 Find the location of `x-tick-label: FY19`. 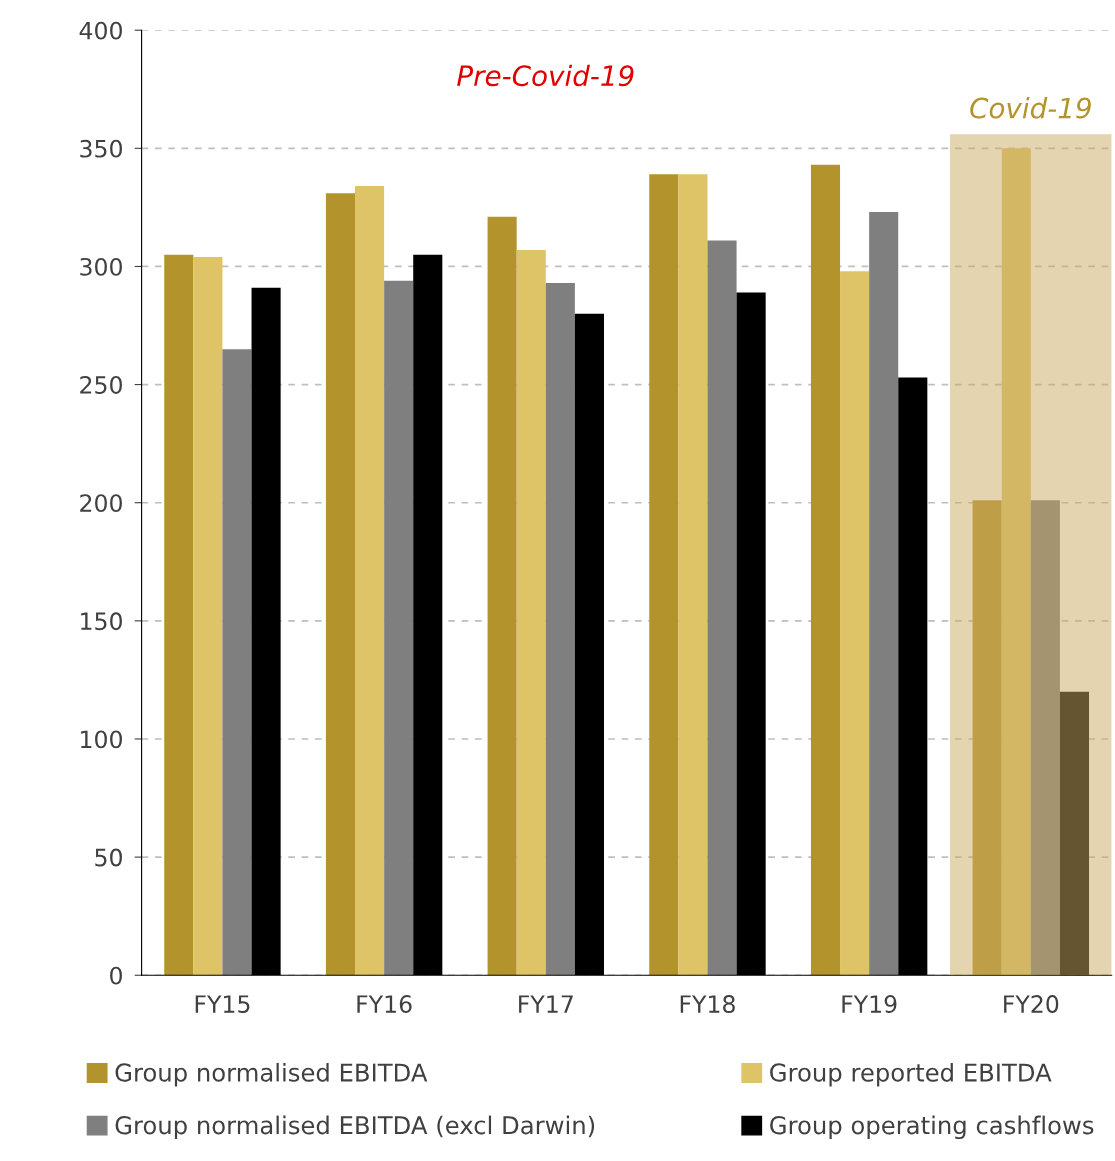

x-tick-label: FY19 is located at coordinates (869, 1004).